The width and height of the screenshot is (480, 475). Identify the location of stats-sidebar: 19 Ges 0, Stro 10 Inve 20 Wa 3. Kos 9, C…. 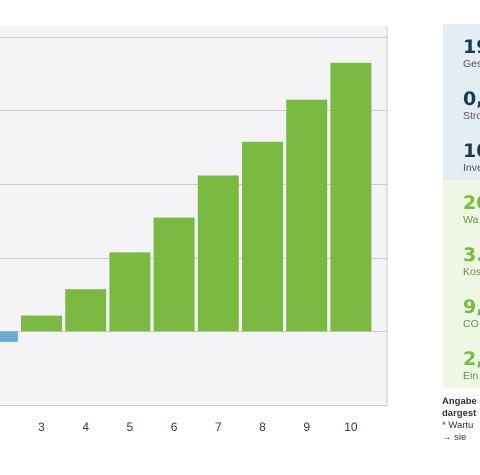
(461, 206).